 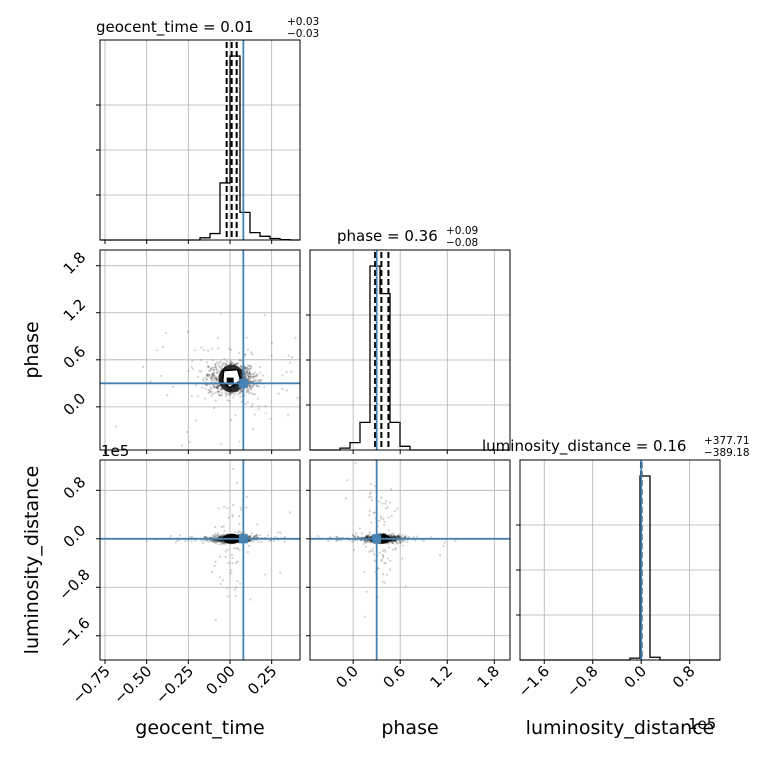 What do you see at coordinates (409, 728) in the screenshot?
I see `xlabel-phase: phase` at bounding box center [409, 728].